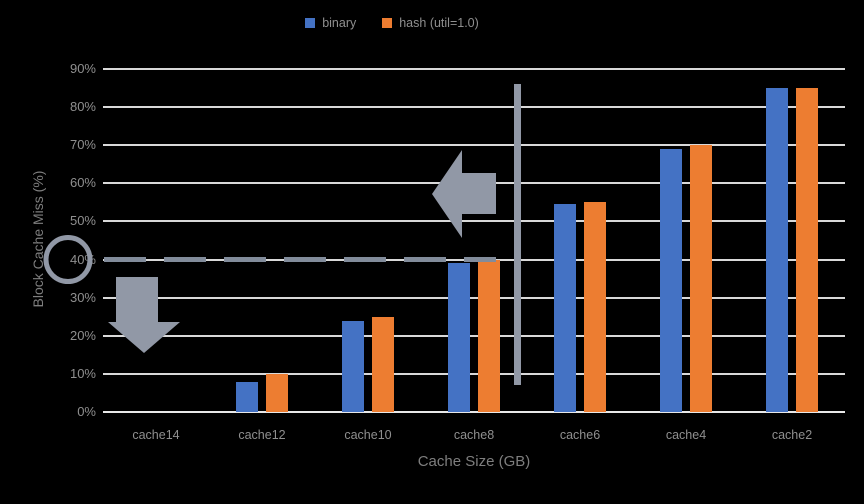  Describe the element at coordinates (792, 435) in the screenshot. I see `x-tick-label: cache2` at that location.